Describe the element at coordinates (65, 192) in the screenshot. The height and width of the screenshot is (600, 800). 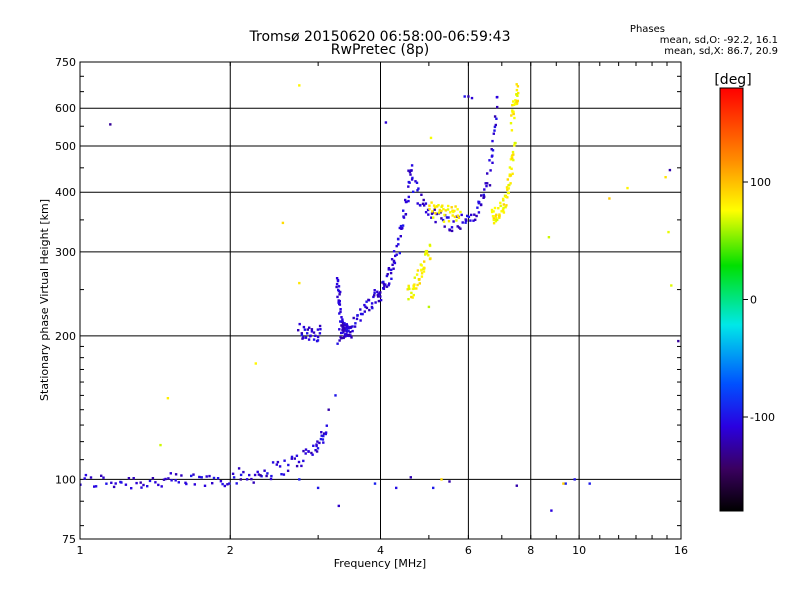
I see `y-tick-label: 400` at that location.